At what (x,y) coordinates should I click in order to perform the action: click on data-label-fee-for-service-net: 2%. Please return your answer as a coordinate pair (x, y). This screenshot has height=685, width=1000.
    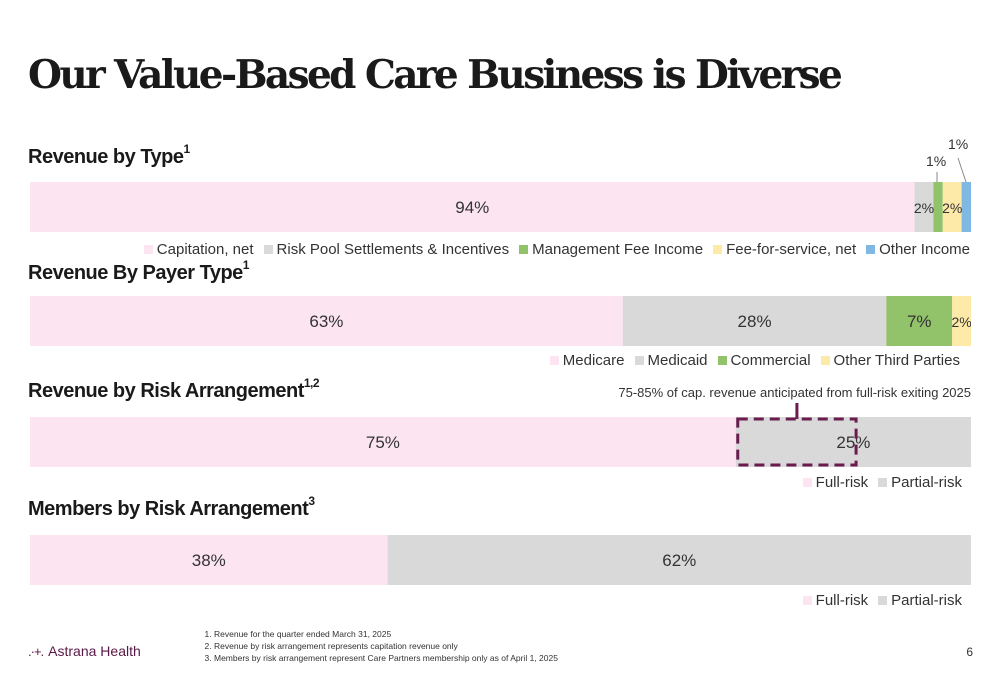
    Looking at the image, I should click on (952, 208).